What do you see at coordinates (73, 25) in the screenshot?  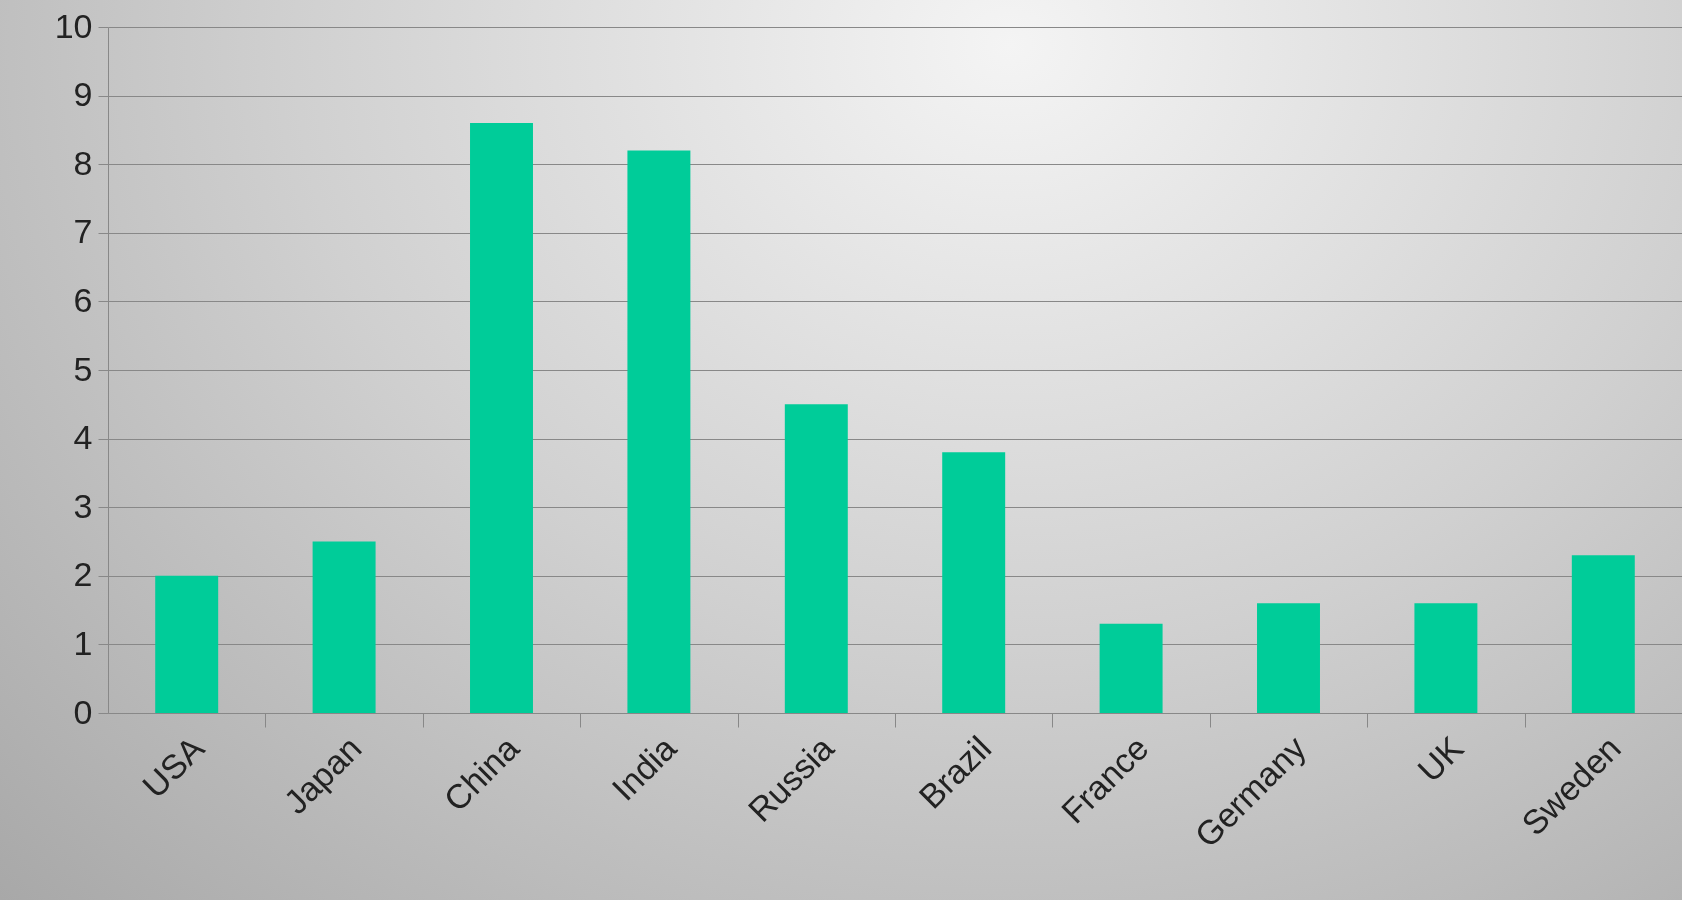 I see `y-tick-label: 10` at bounding box center [73, 25].